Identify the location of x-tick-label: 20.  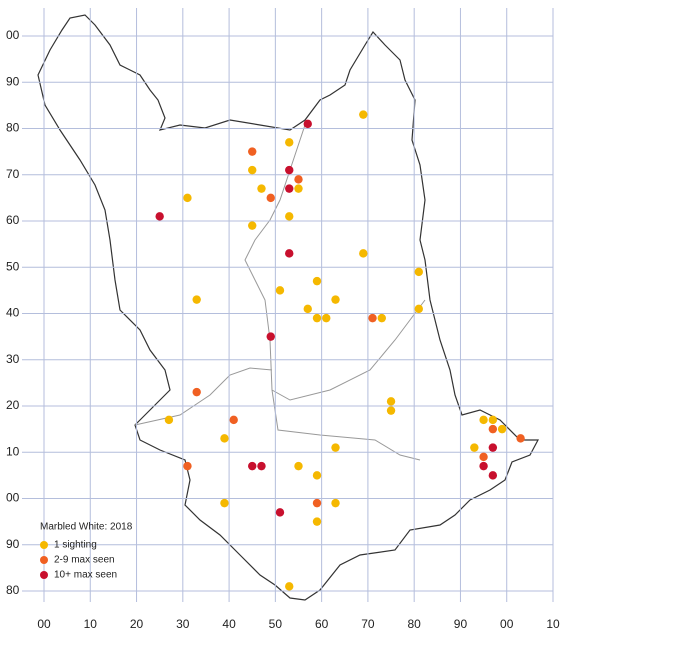
(137, 624).